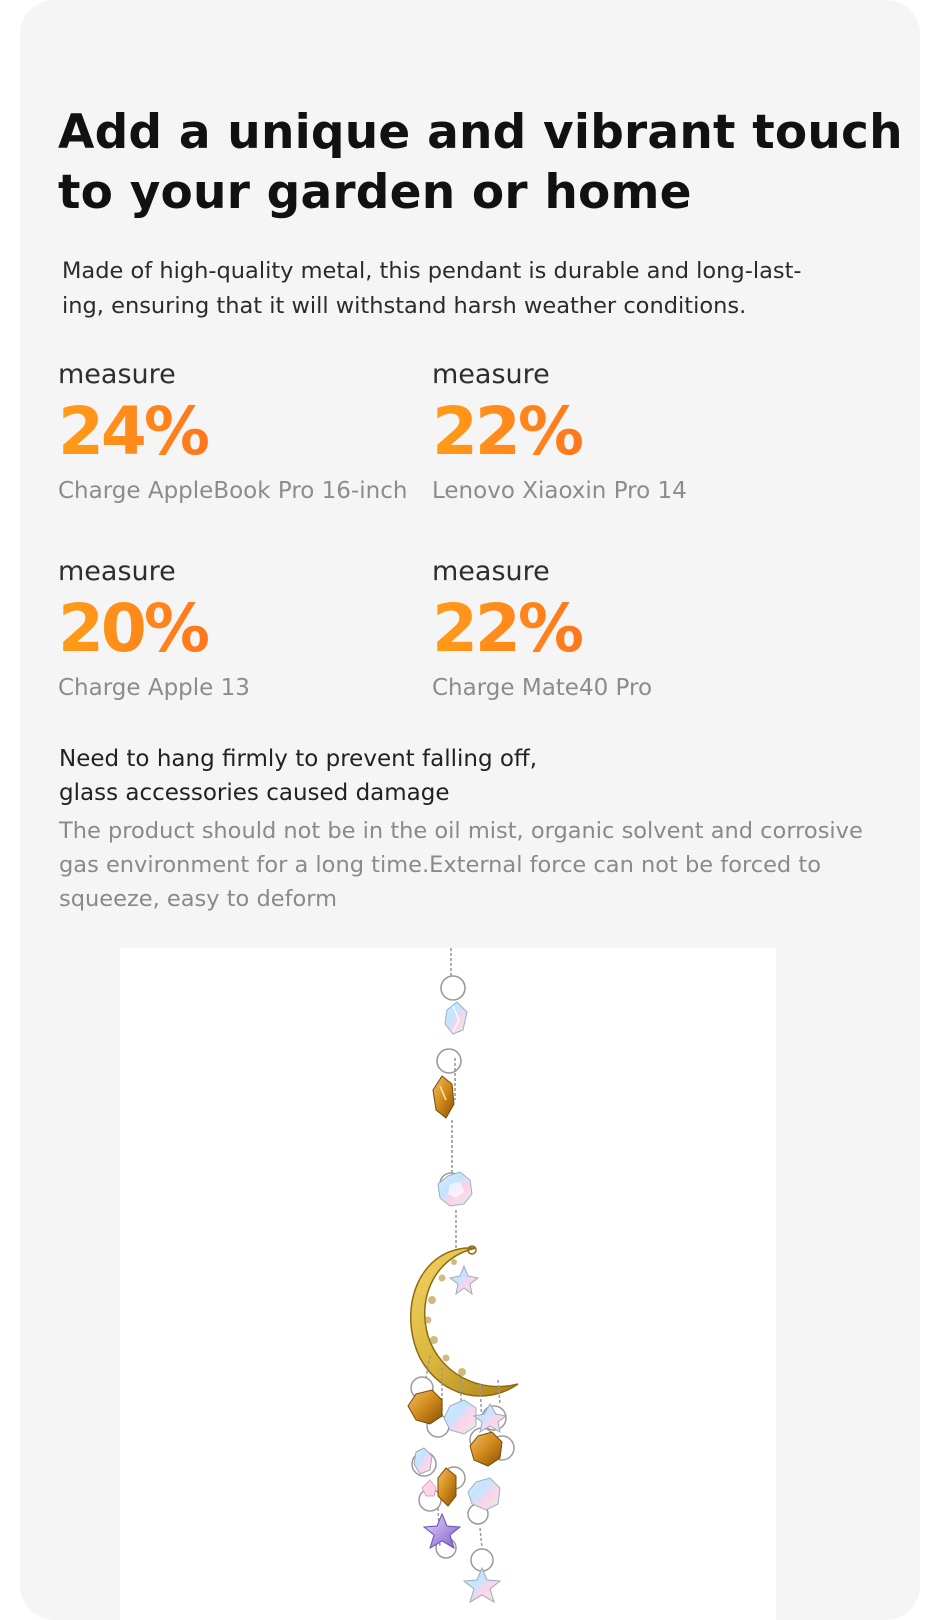 This screenshot has width=940, height=1620. Describe the element at coordinates (455, 1189) in the screenshot. I see `octagon-crystal` at that location.